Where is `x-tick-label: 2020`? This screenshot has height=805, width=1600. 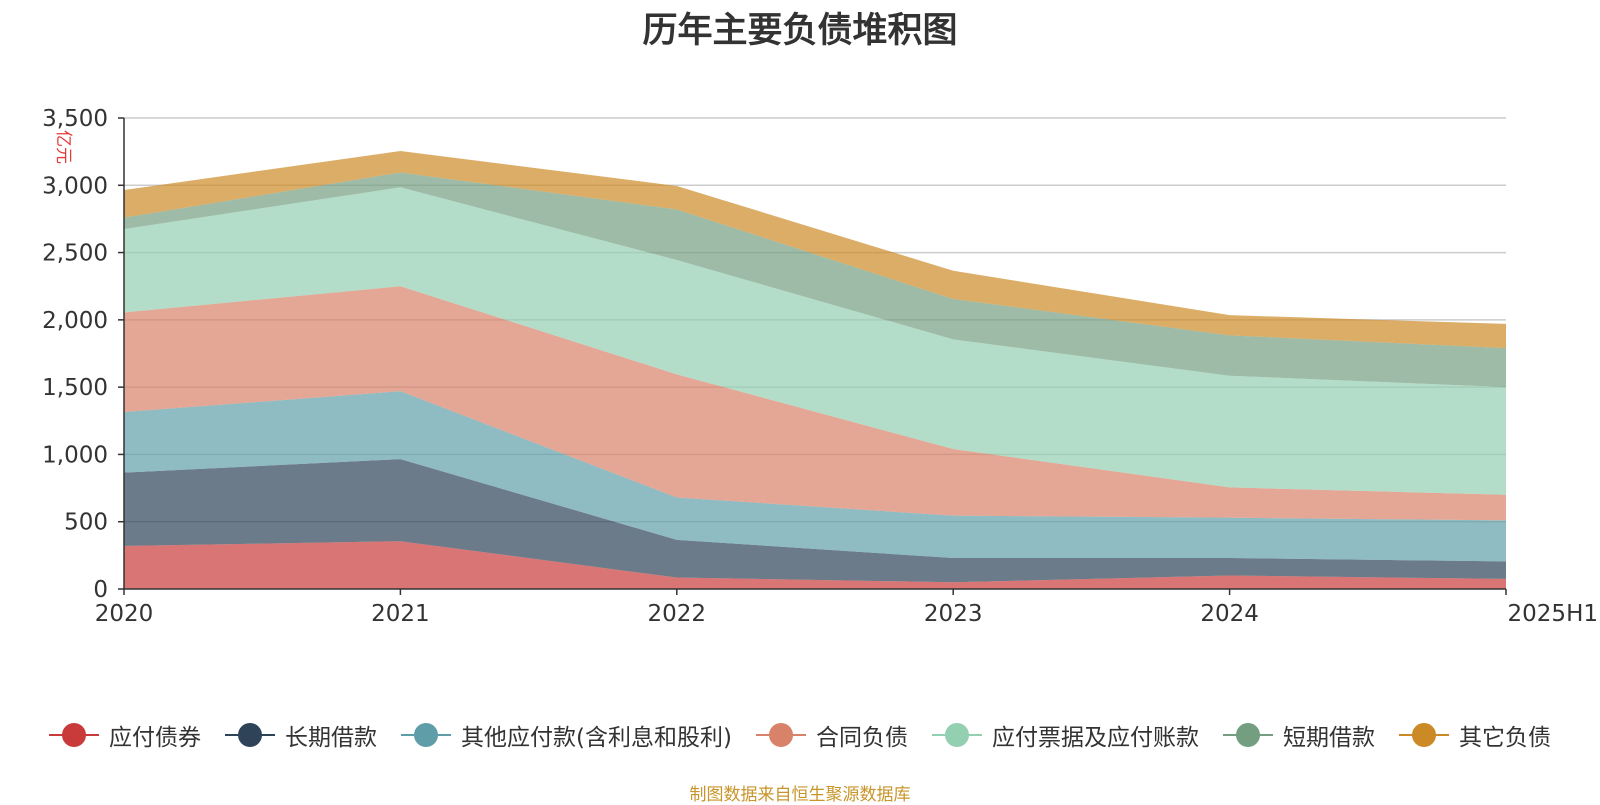 x-tick-label: 2020 is located at coordinates (124, 614).